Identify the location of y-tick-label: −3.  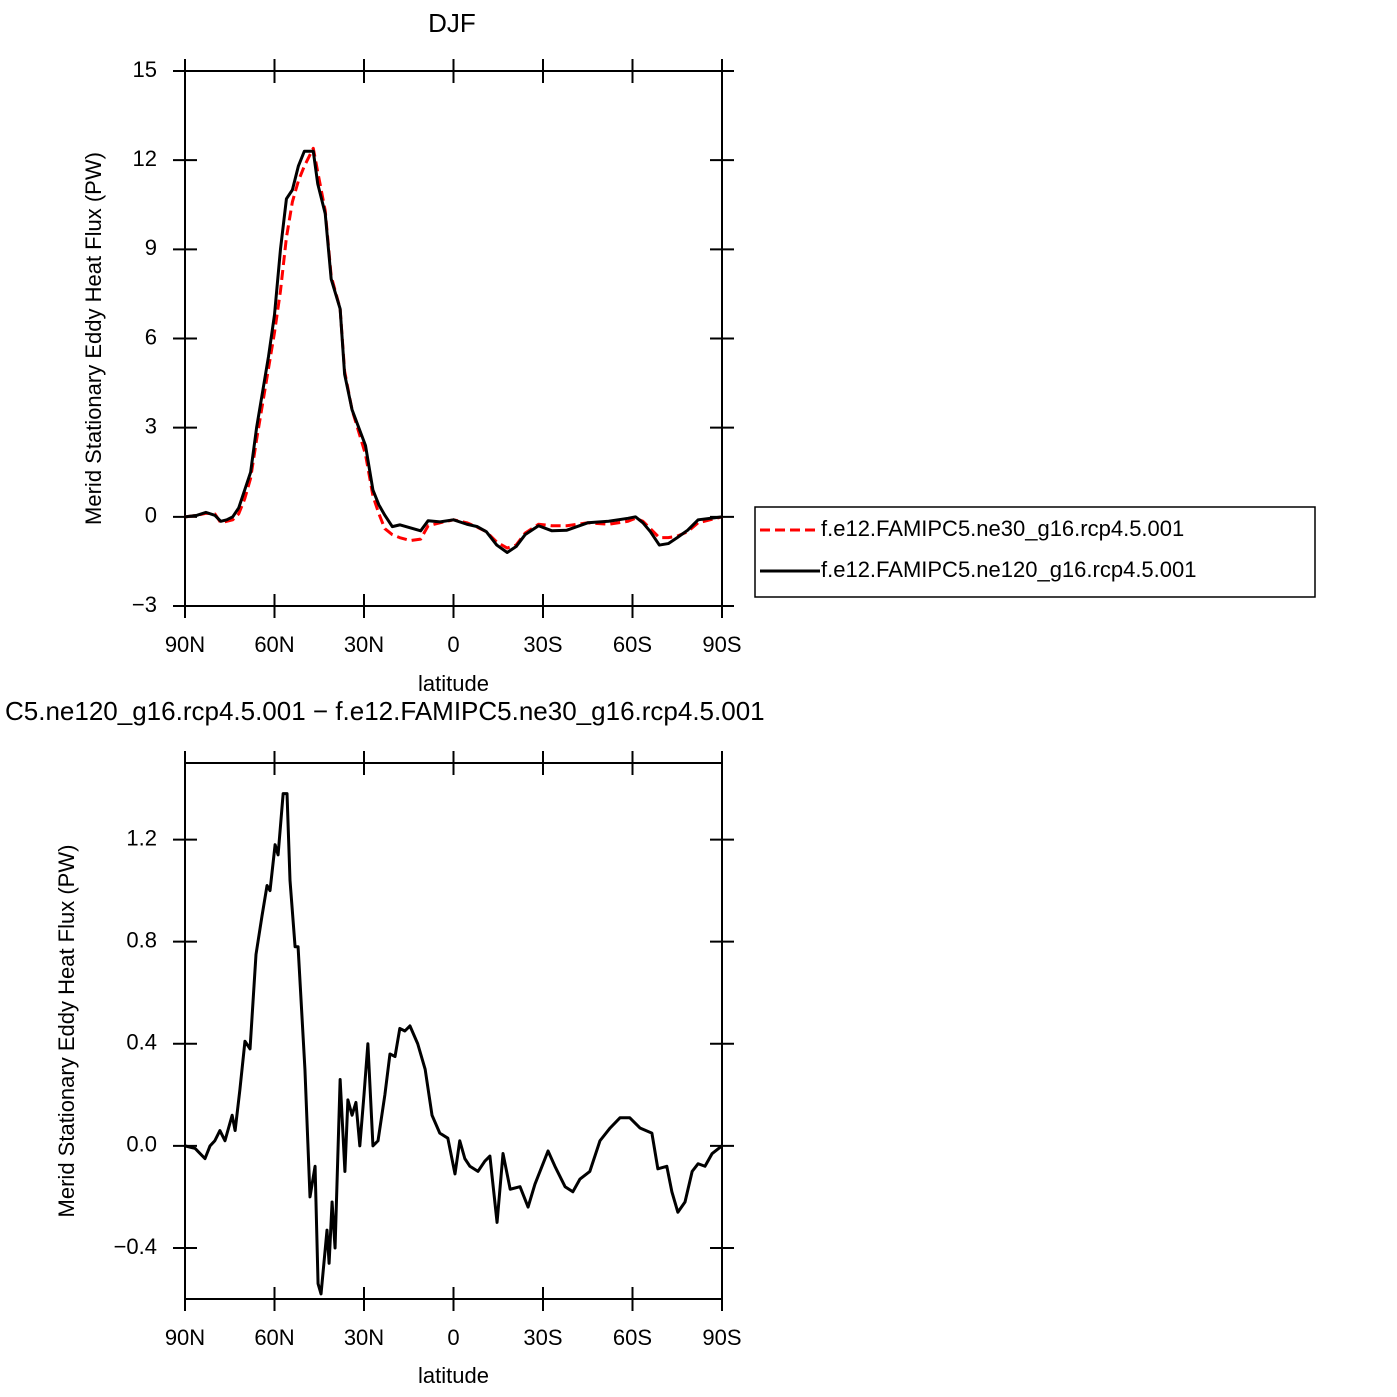
(144, 604).